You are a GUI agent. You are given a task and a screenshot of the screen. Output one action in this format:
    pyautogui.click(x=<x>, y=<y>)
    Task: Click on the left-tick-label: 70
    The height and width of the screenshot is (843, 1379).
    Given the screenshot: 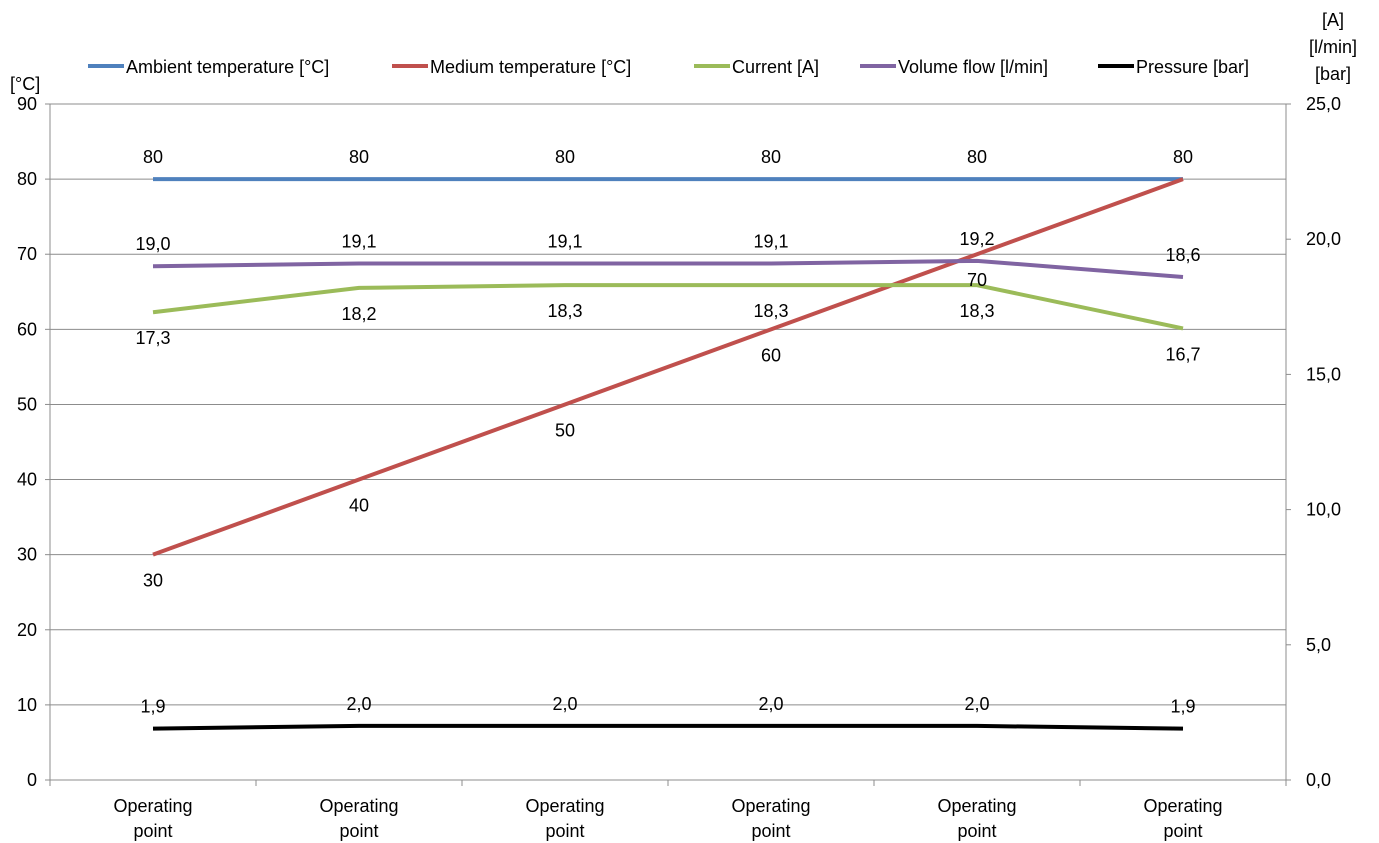 What is the action you would take?
    pyautogui.click(x=27, y=254)
    